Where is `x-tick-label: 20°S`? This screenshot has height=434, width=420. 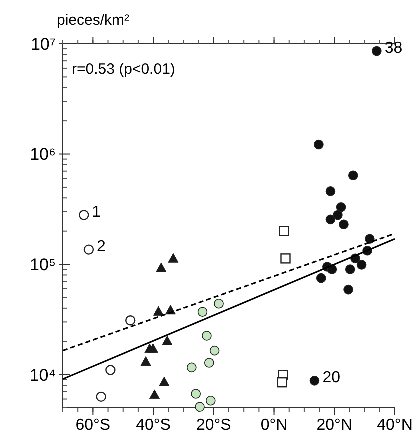
x-tick-label: 20°S is located at coordinates (214, 425).